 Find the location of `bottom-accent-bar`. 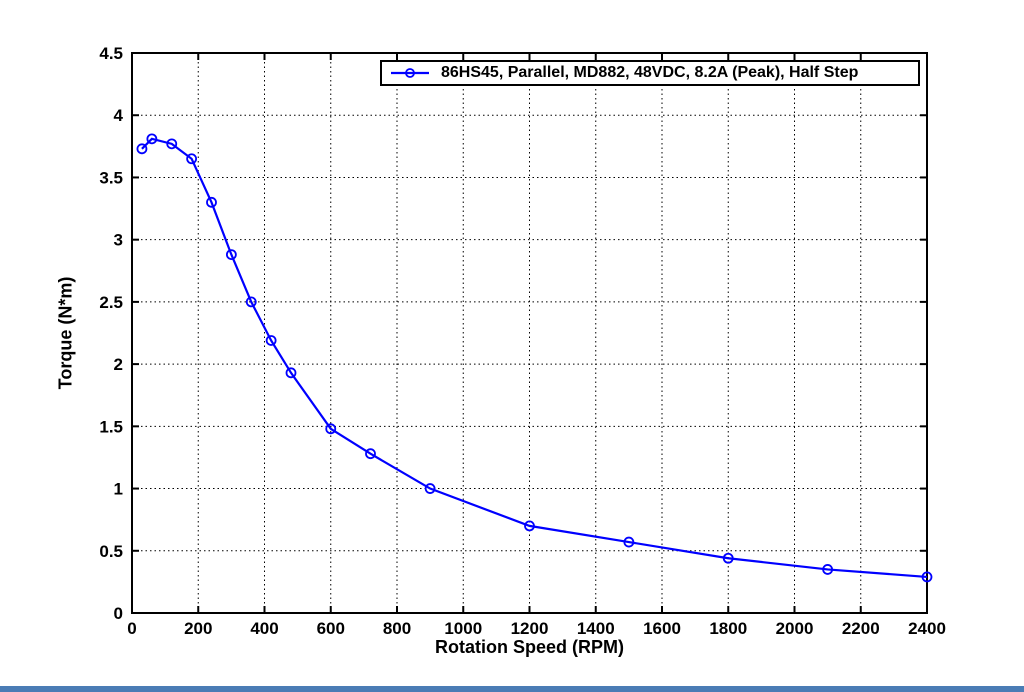

bottom-accent-bar is located at coordinates (512, 689).